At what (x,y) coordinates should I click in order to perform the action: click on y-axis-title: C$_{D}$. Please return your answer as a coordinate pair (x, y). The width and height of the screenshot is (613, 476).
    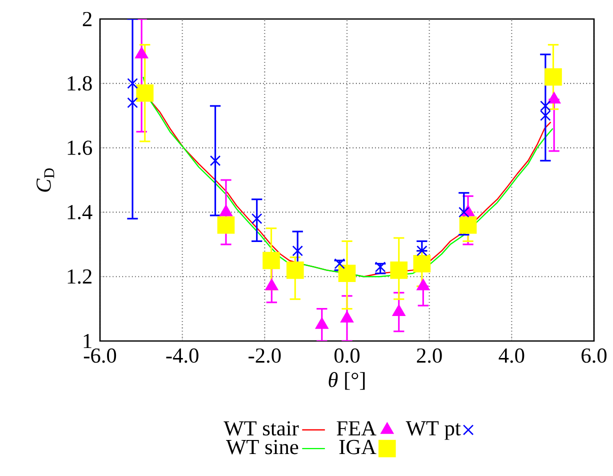
    Looking at the image, I should click on (45, 180).